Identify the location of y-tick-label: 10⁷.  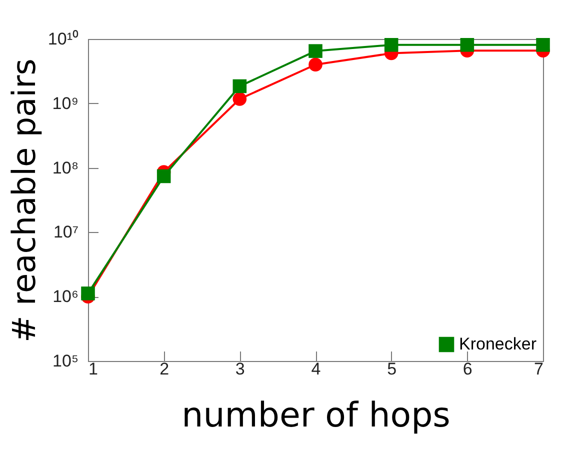
(65, 232).